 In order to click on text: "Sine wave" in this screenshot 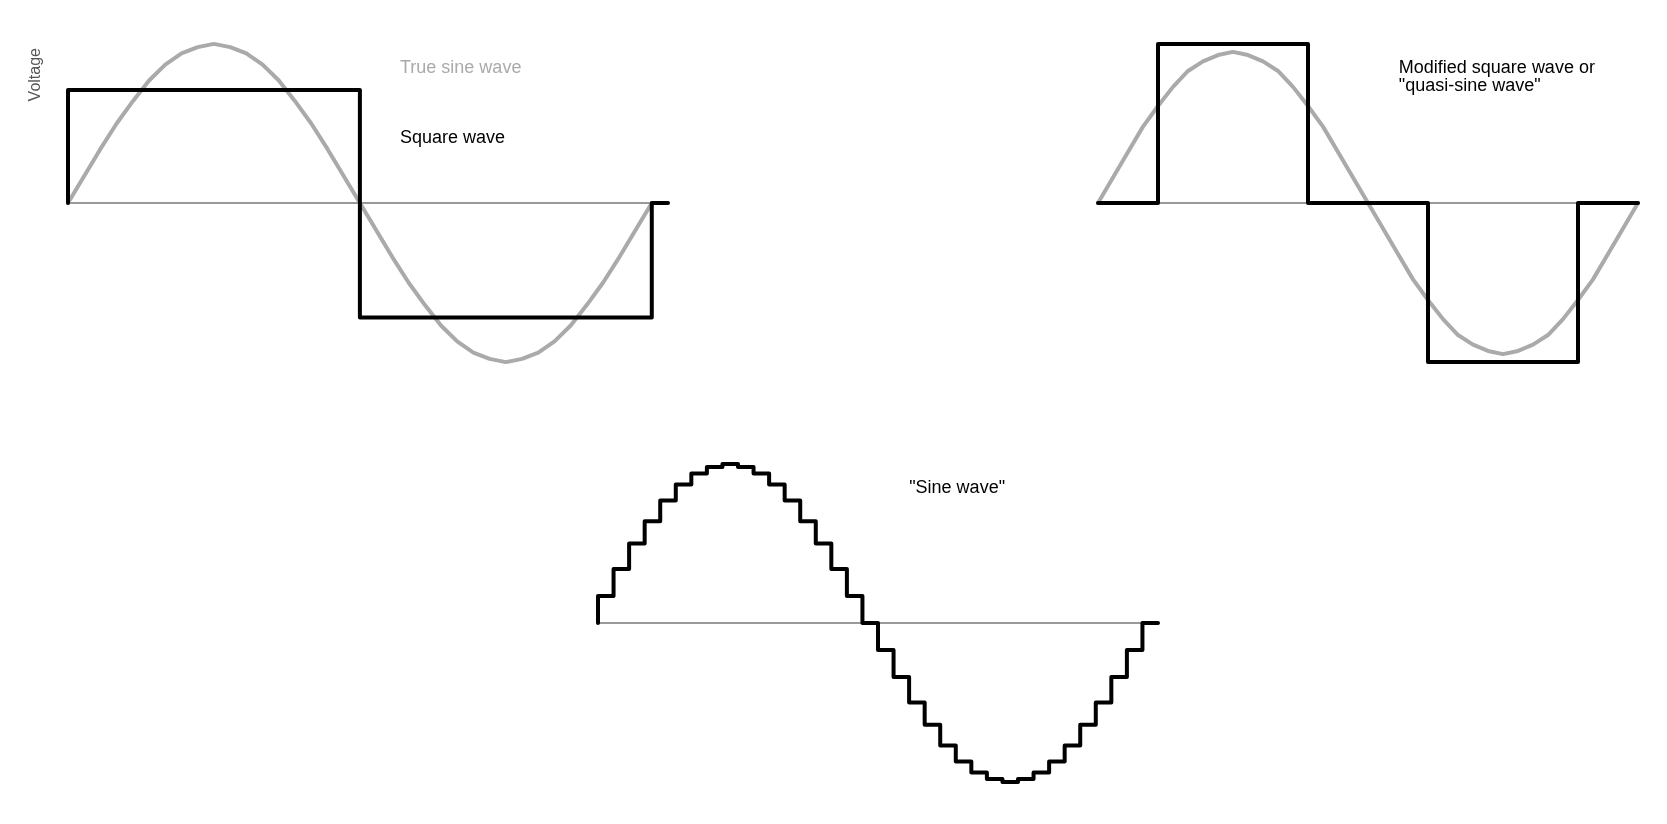, I will do `click(957, 487)`.